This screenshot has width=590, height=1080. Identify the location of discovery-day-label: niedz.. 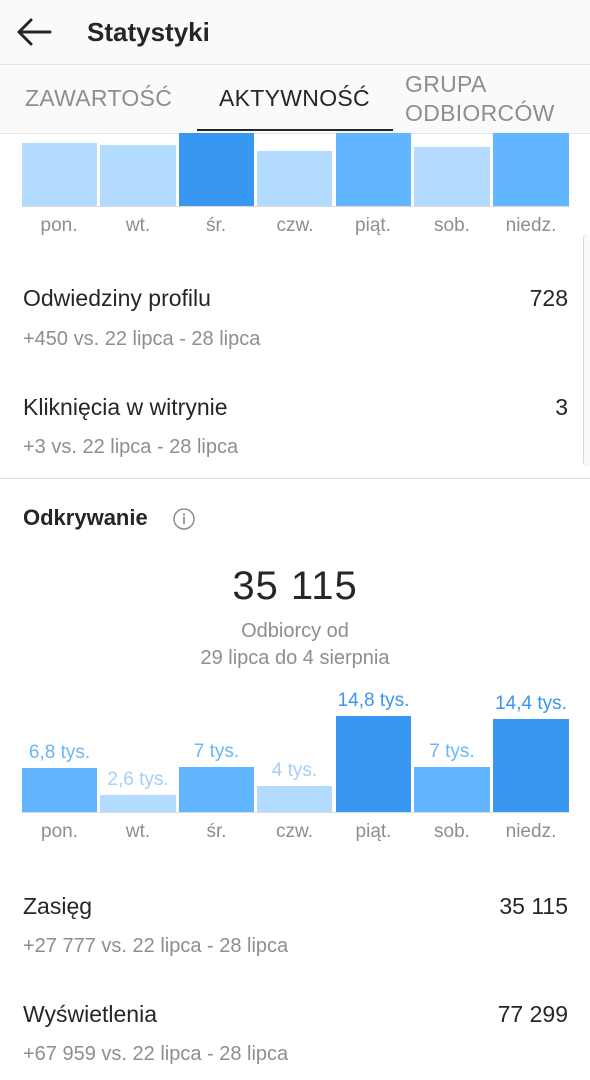
(531, 831).